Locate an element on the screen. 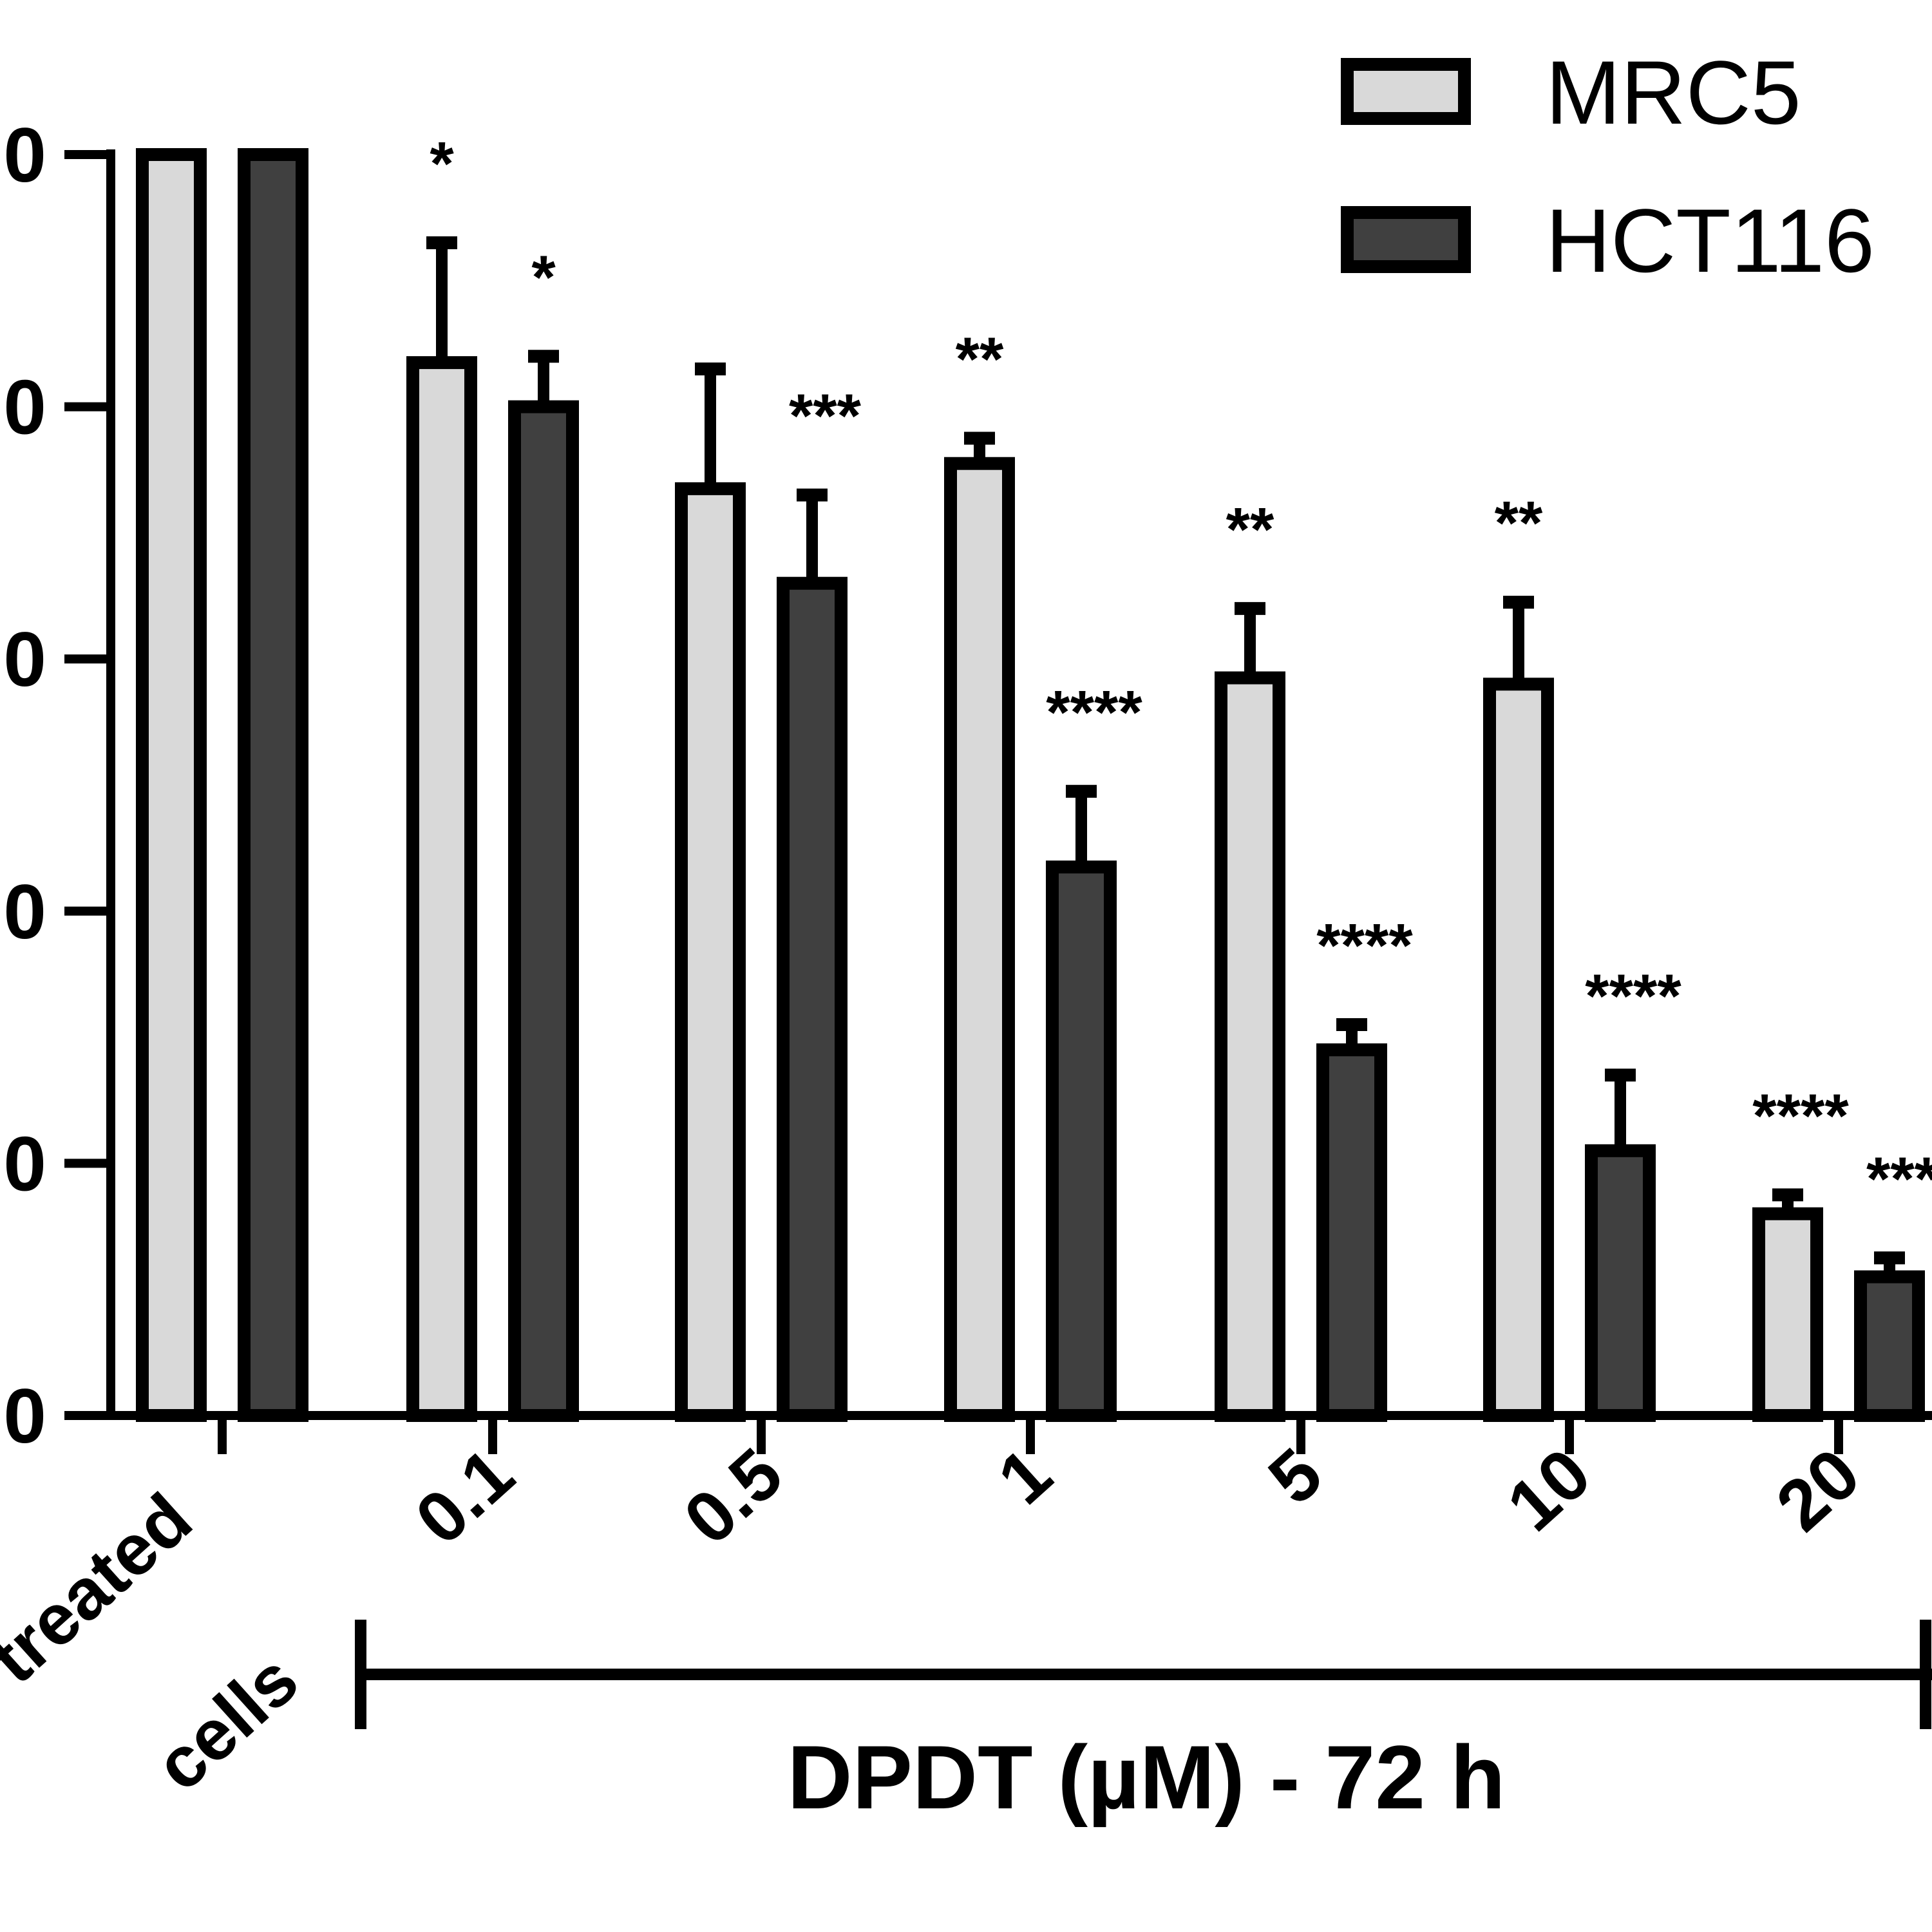  x-axis-title: DPDT (µM) - 72 h is located at coordinates (1146, 1777).